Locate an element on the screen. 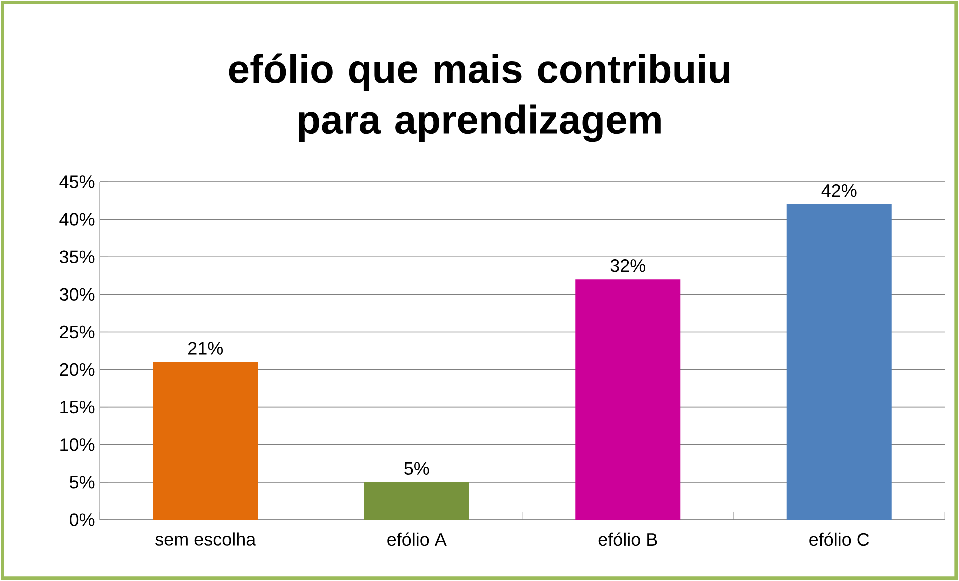 The width and height of the screenshot is (959, 581). data-label: 5% is located at coordinates (417, 469).